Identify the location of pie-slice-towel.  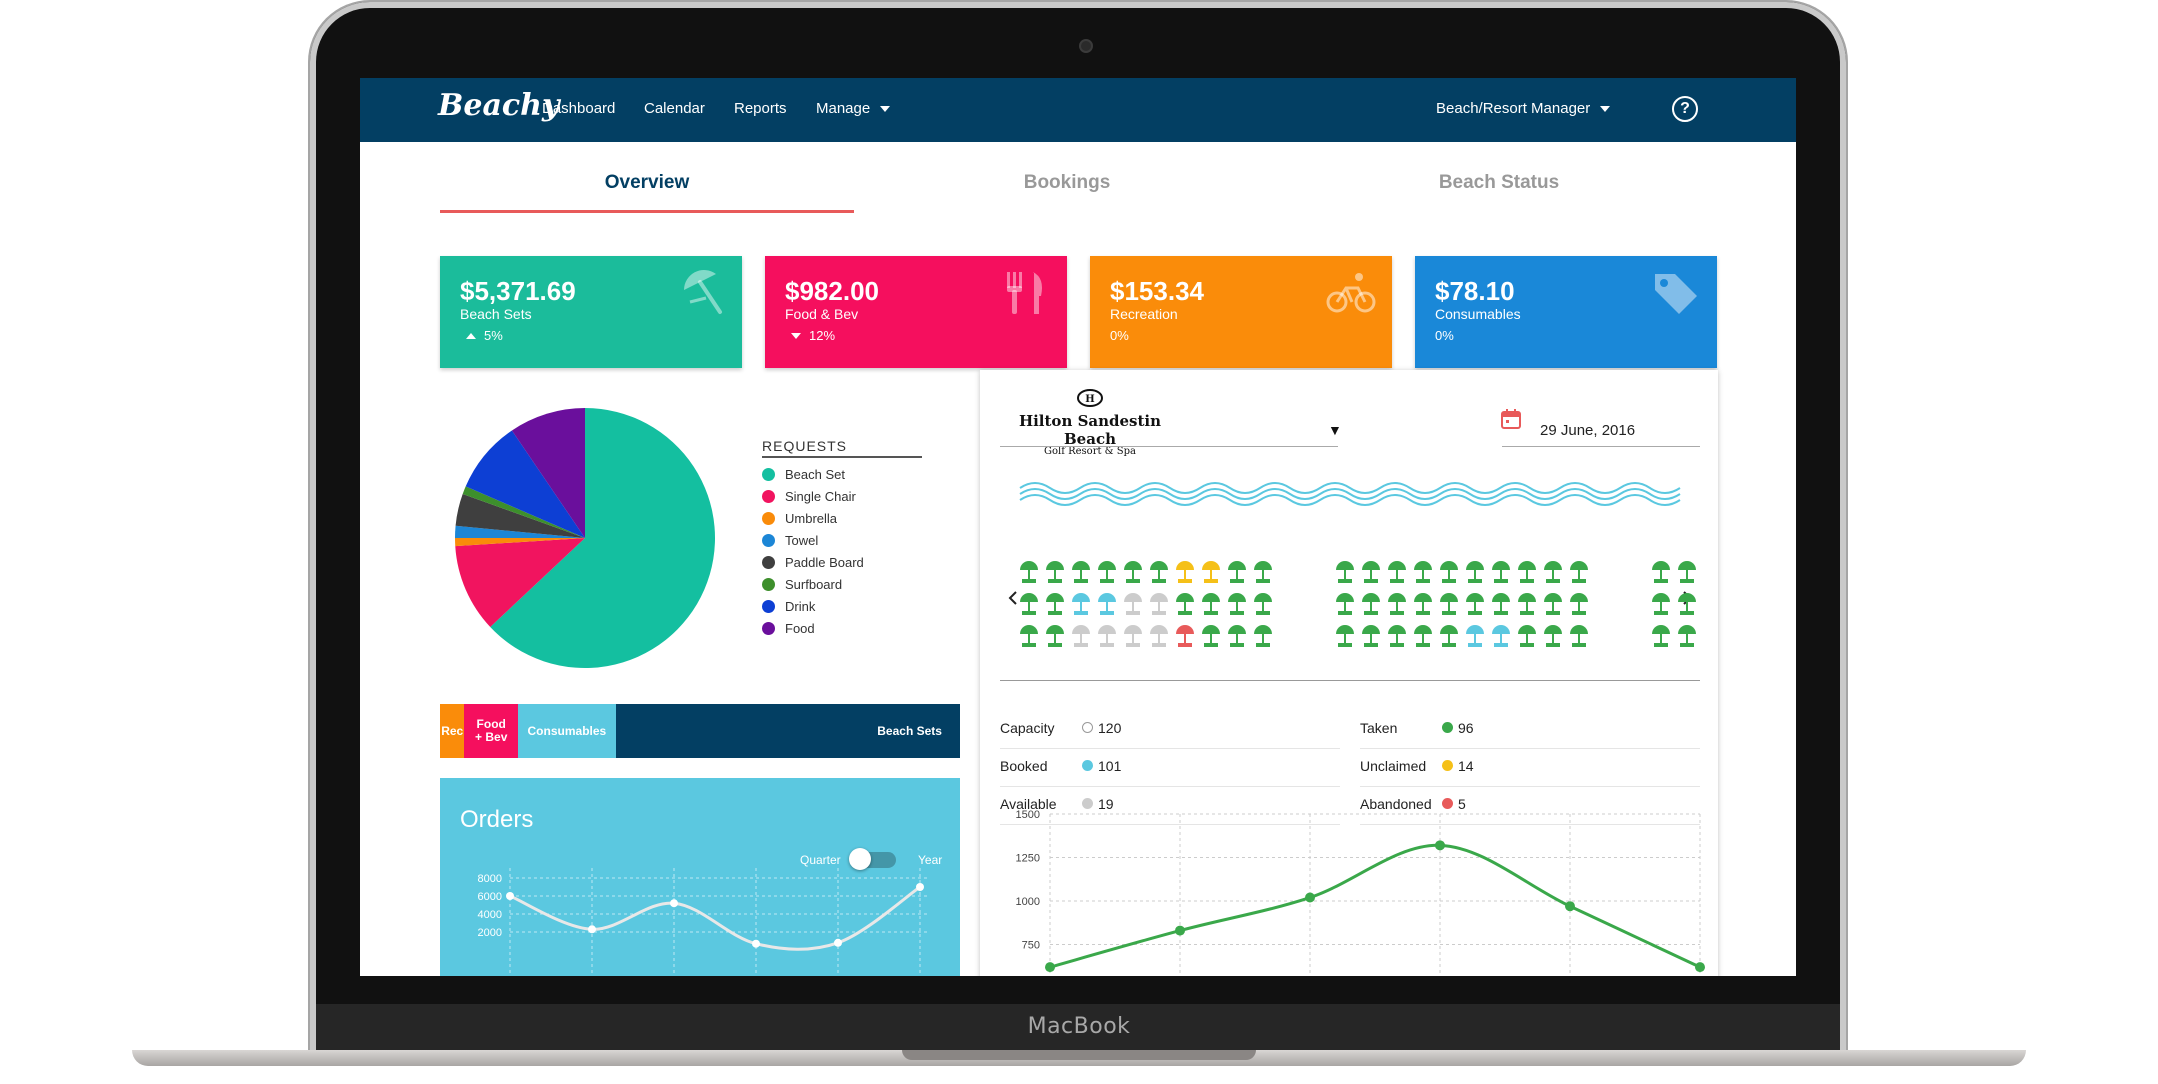
(520, 531).